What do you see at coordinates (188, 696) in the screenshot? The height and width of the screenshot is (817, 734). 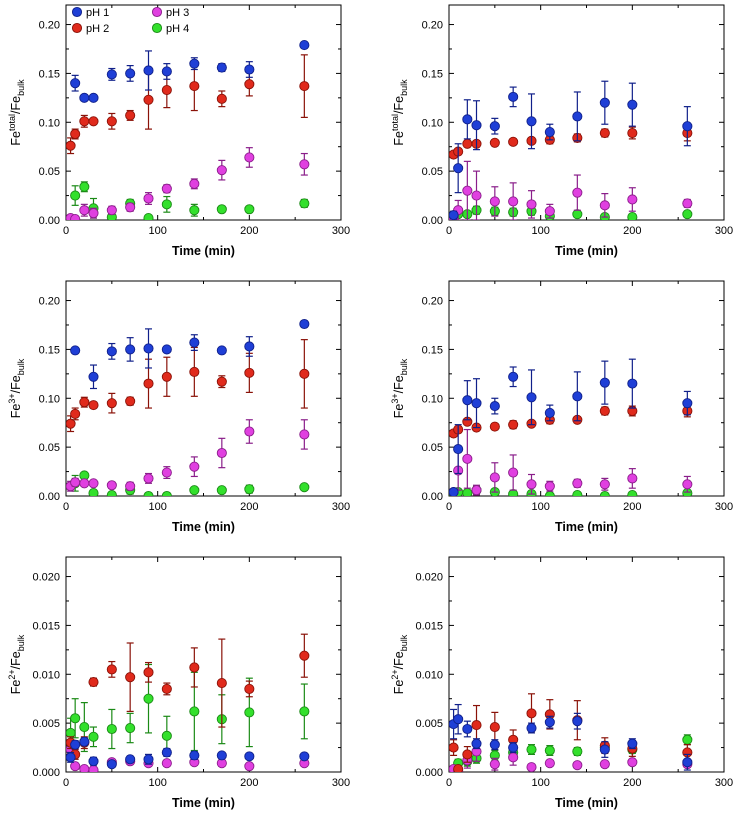 I see `series-ph2` at bounding box center [188, 696].